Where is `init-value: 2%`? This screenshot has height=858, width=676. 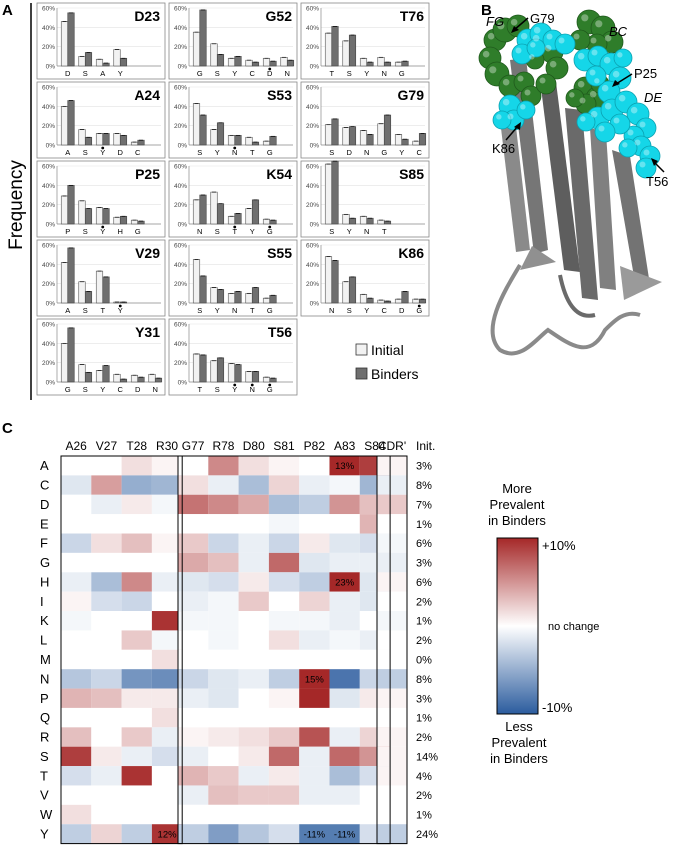
init-value: 2% is located at coordinates (424, 738).